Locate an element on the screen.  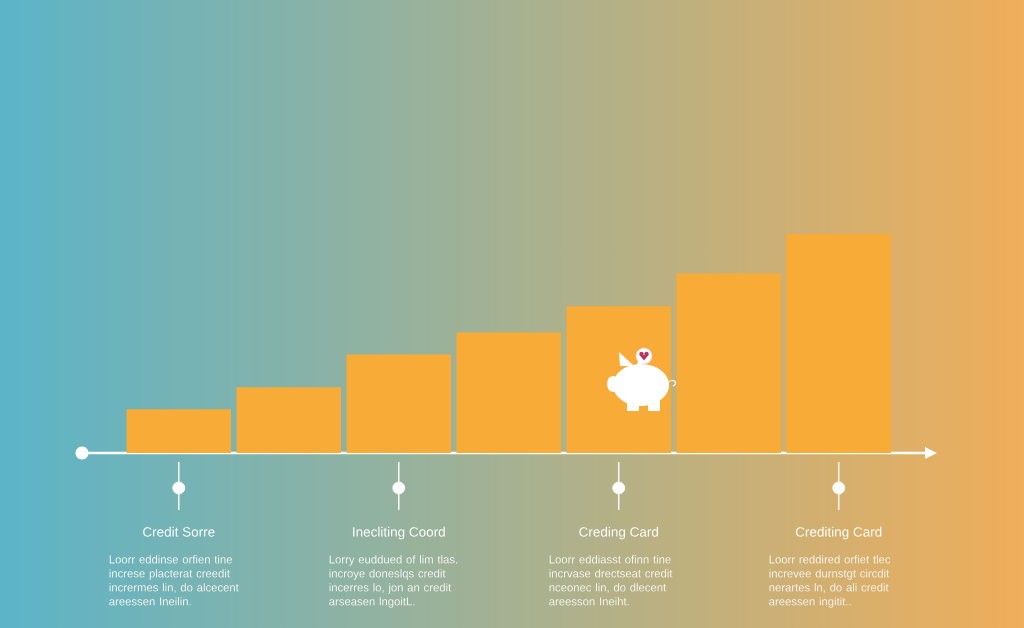
x-tick-label: Creding Card is located at coordinates (618, 533).